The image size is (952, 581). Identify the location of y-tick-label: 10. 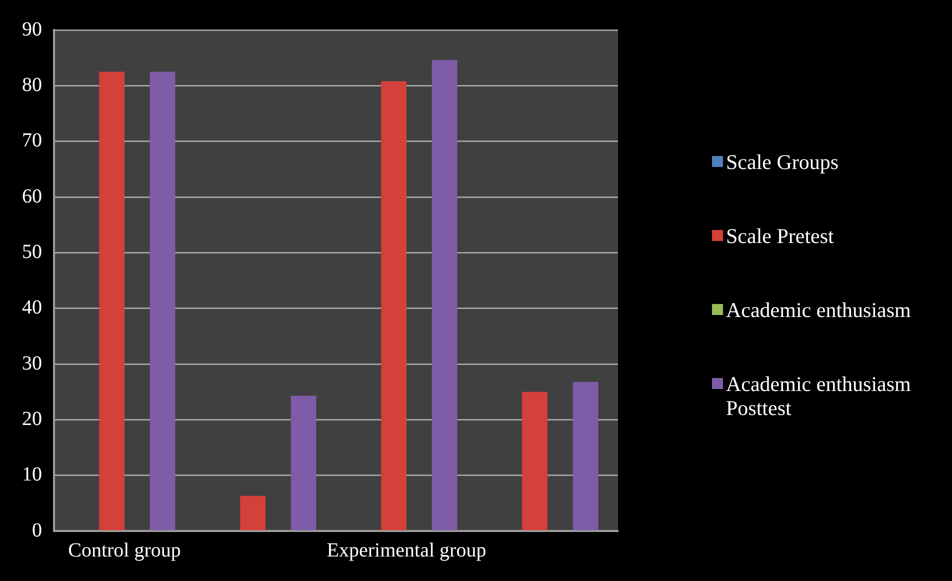
(32, 475).